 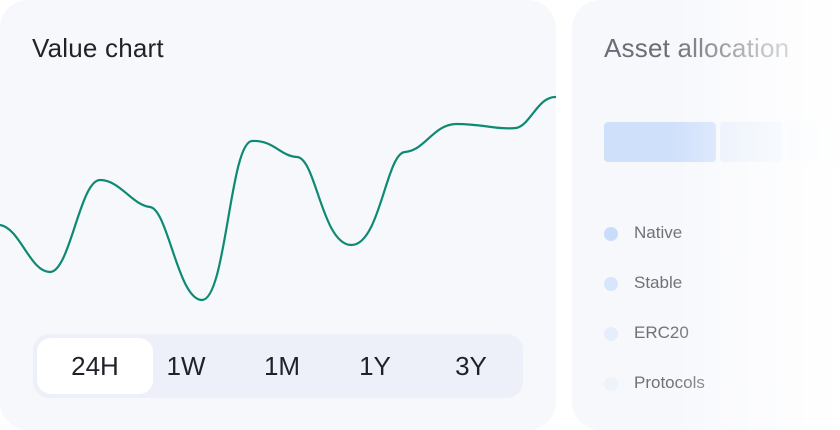 I want to click on allocation-segment-erc20, so click(x=813, y=142).